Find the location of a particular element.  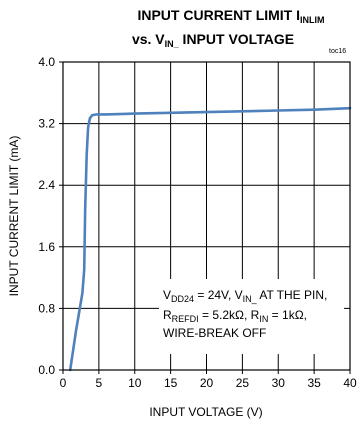

chart-title-line2: vs. VIN_ INPUT VOLTAGE is located at coordinates (213, 40).